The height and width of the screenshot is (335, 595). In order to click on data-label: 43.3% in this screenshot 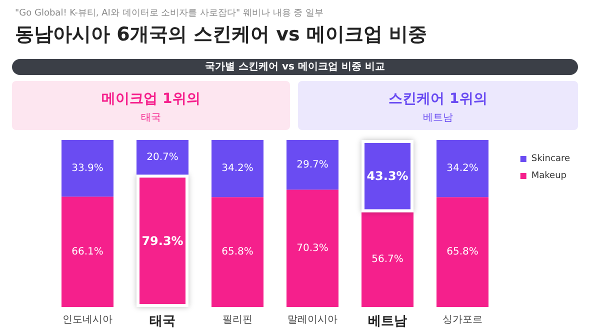, I will do `click(387, 176)`.